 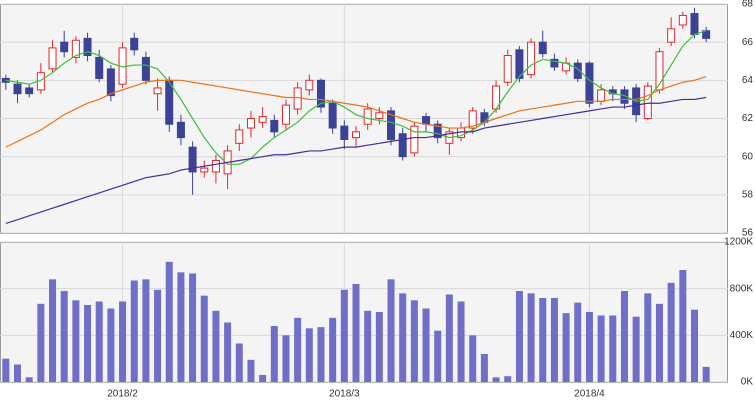 I want to click on x-tick-label: 2018/3, so click(x=344, y=394).